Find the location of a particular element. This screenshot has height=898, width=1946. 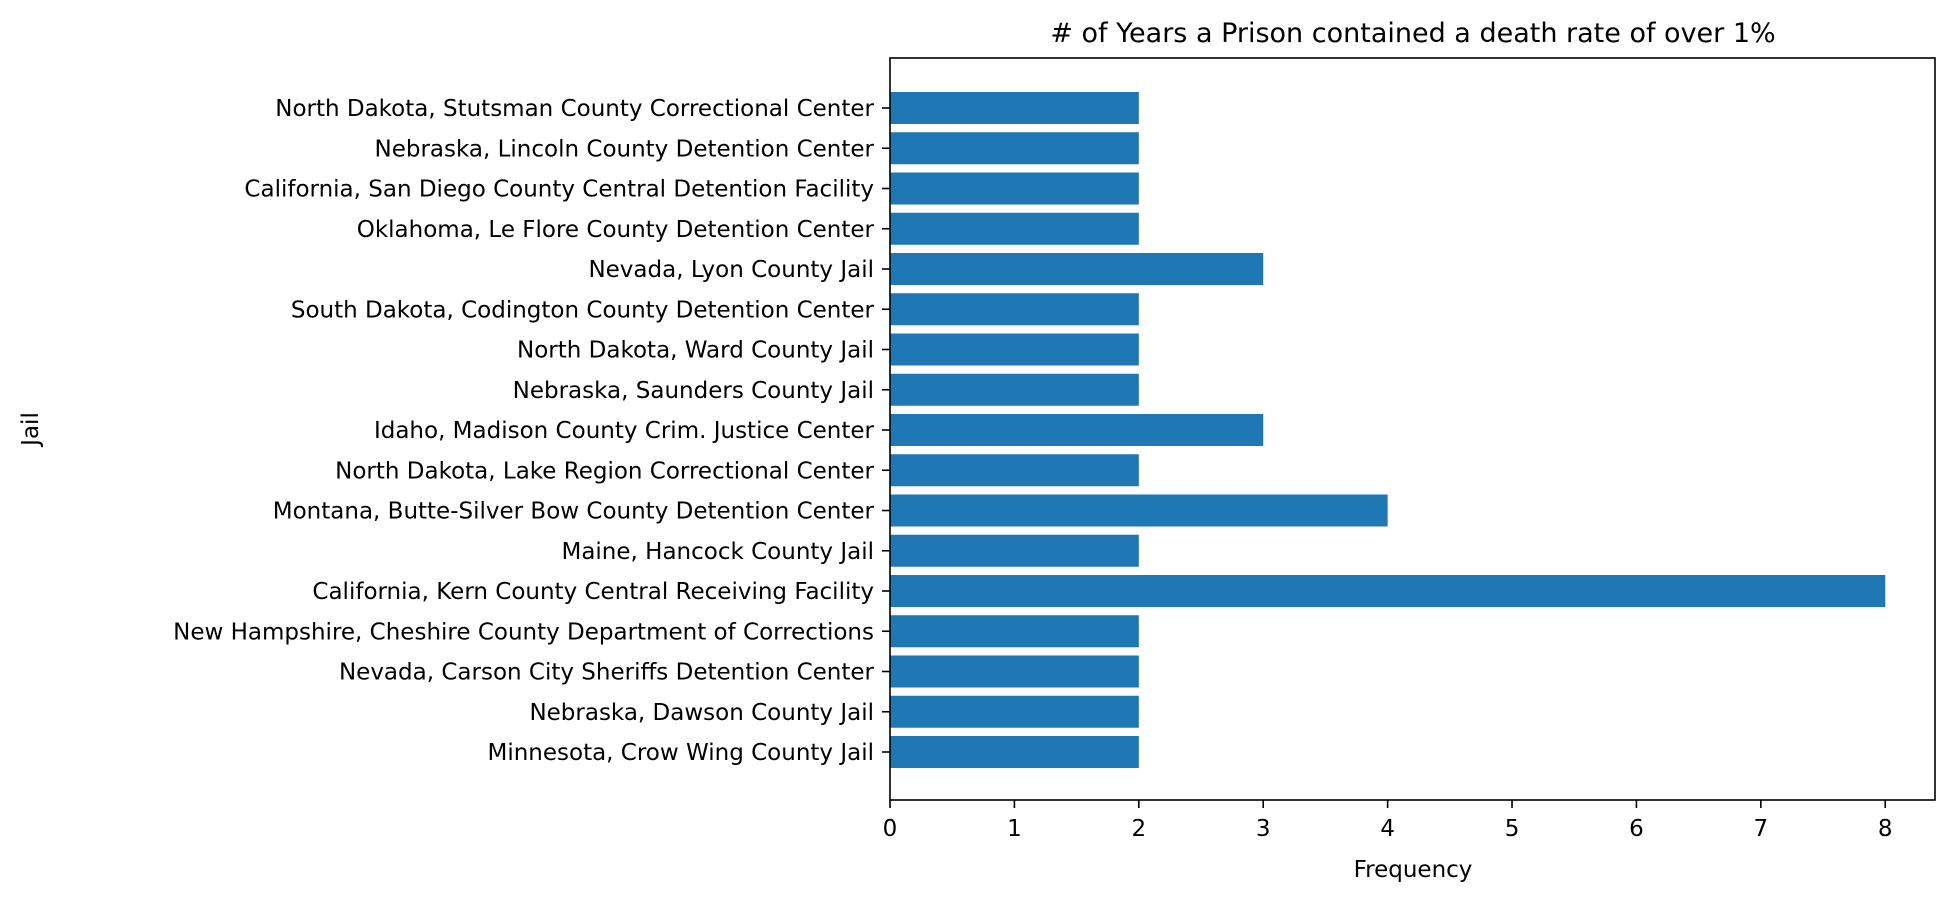

x-tick-label: 7 is located at coordinates (1761, 829).